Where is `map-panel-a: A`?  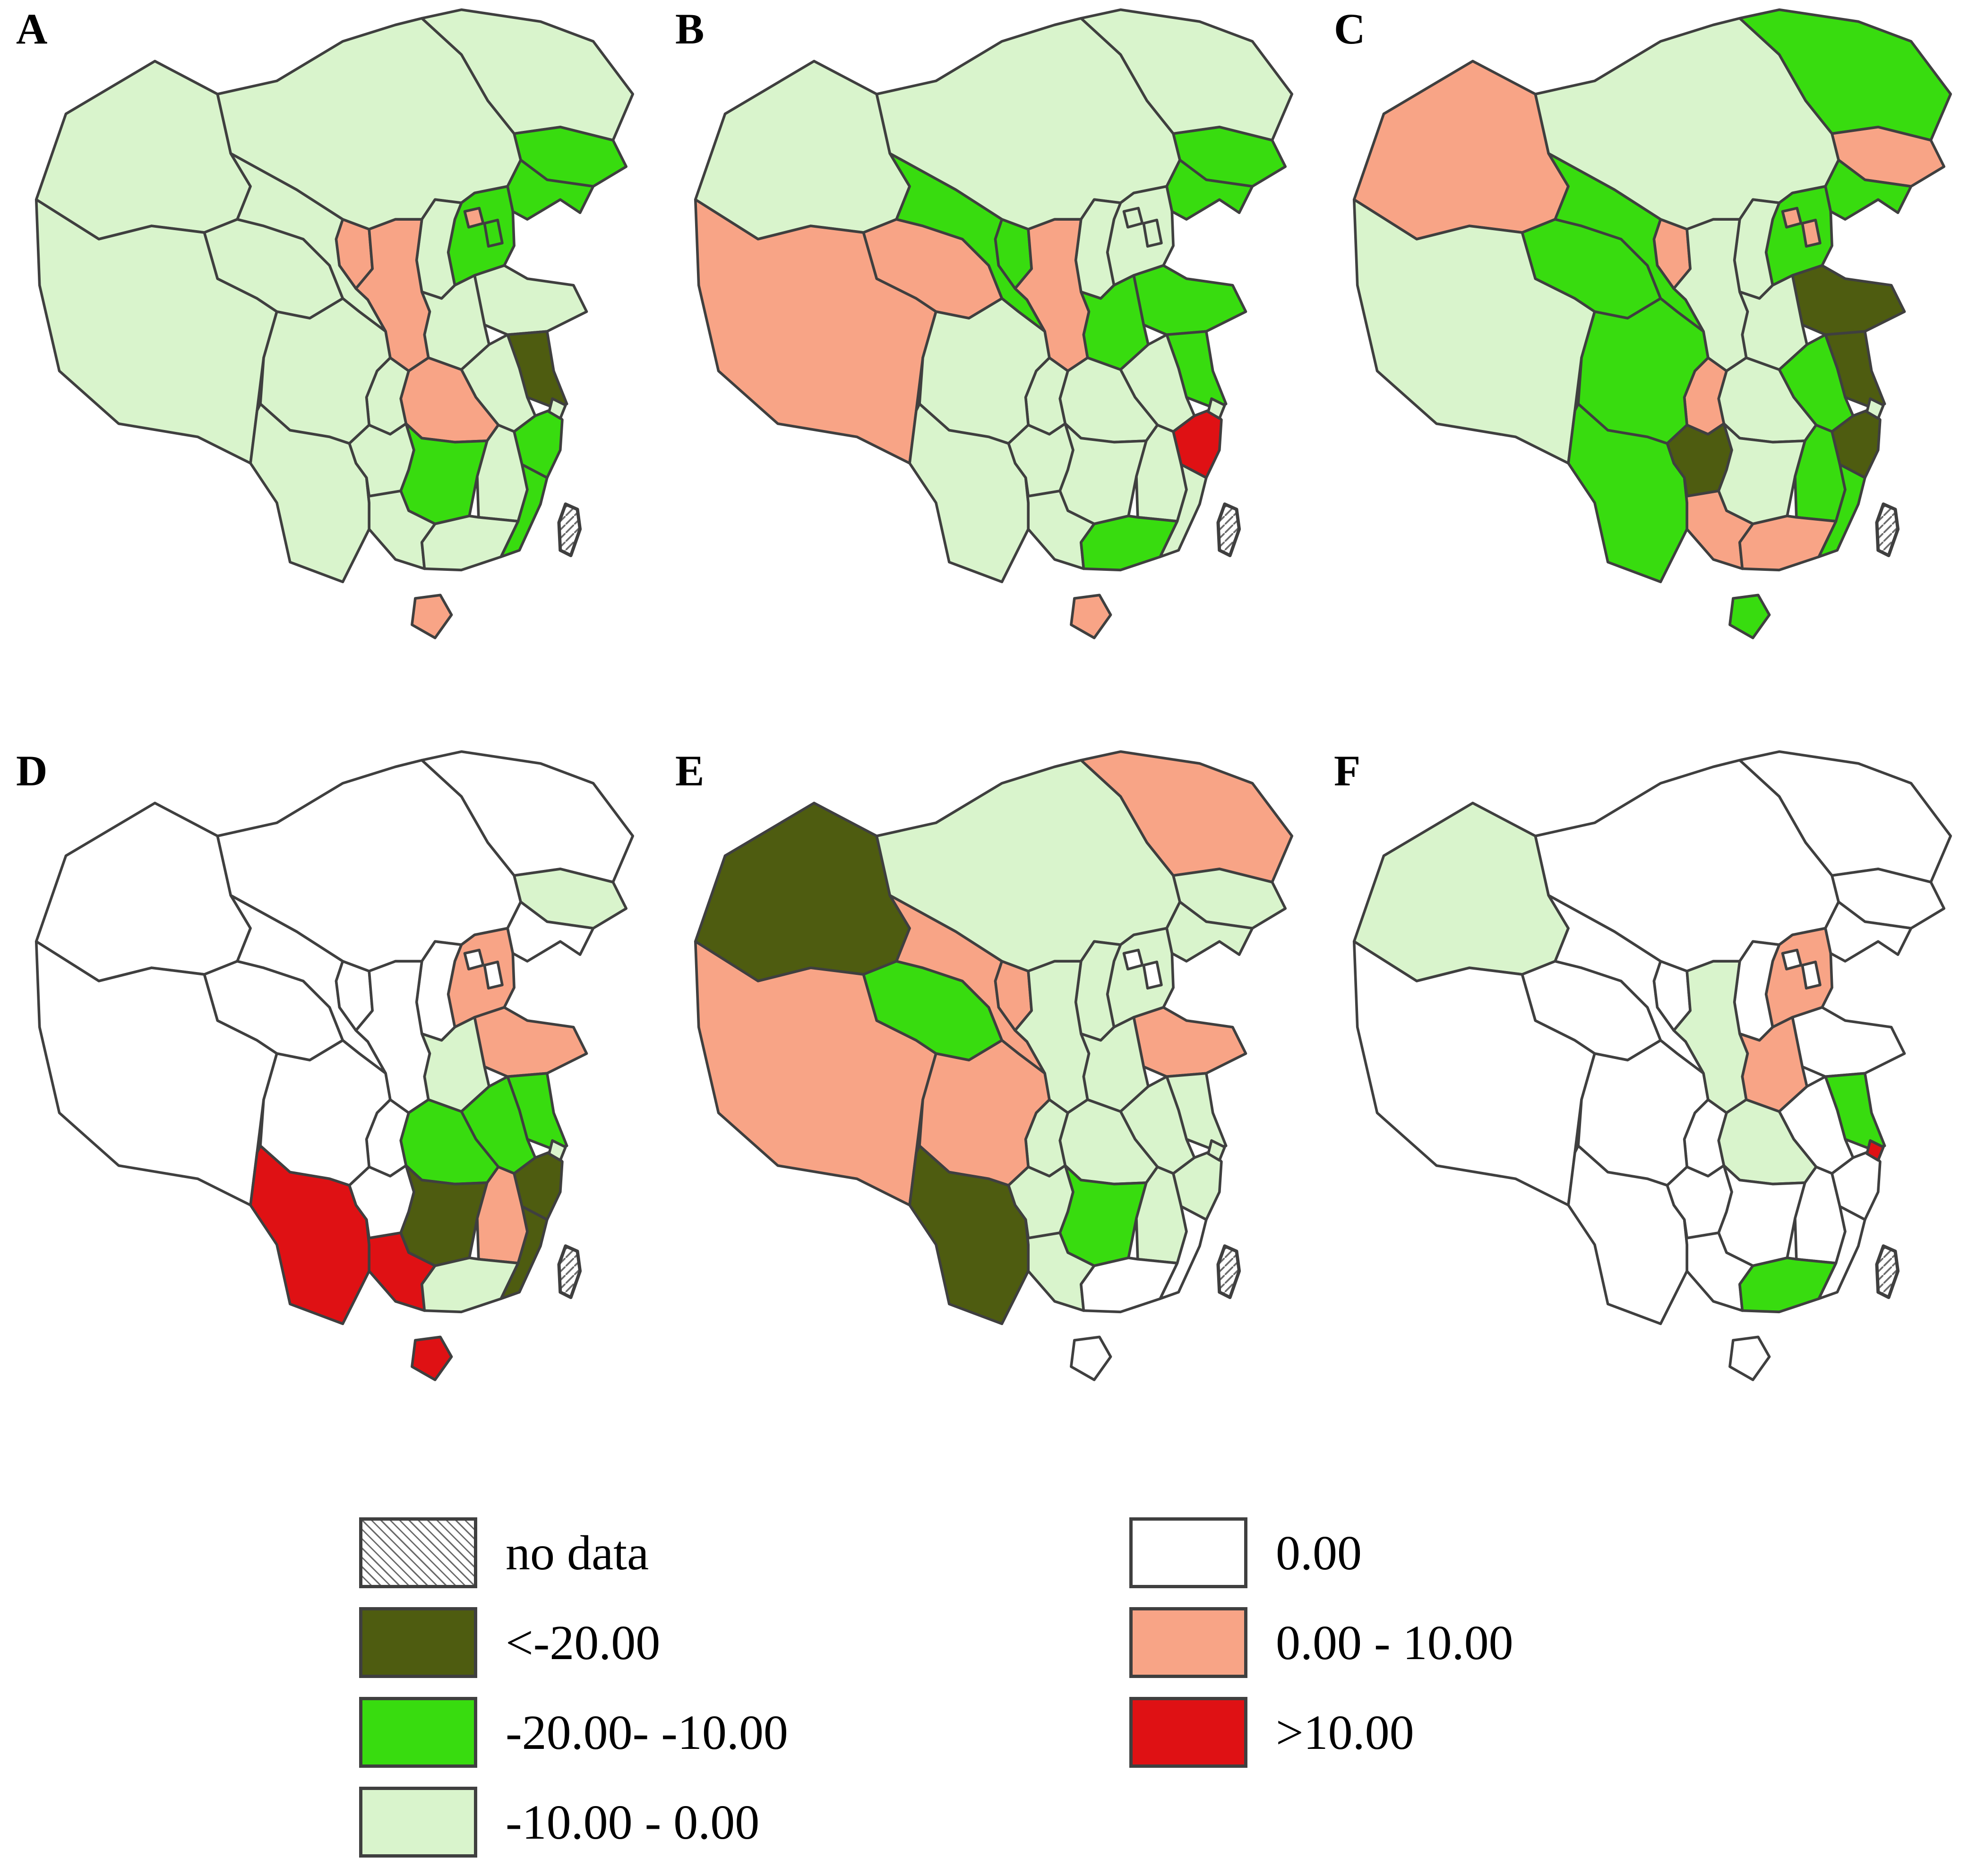
map-panel-a: A is located at coordinates (330, 371).